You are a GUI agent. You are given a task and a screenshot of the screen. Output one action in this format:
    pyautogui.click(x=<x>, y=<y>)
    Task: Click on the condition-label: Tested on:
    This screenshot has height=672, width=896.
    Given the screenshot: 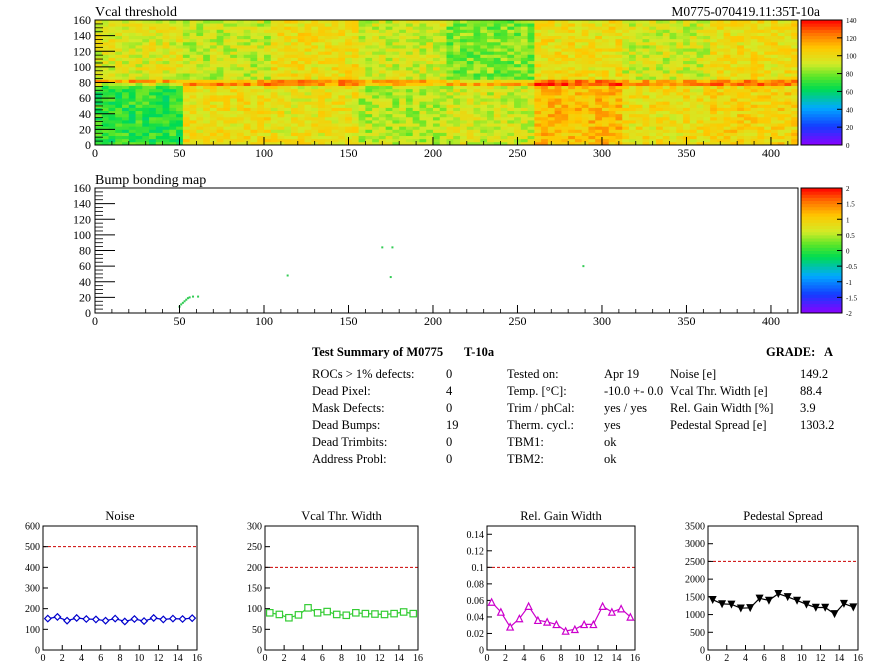 What is the action you would take?
    pyautogui.click(x=533, y=374)
    